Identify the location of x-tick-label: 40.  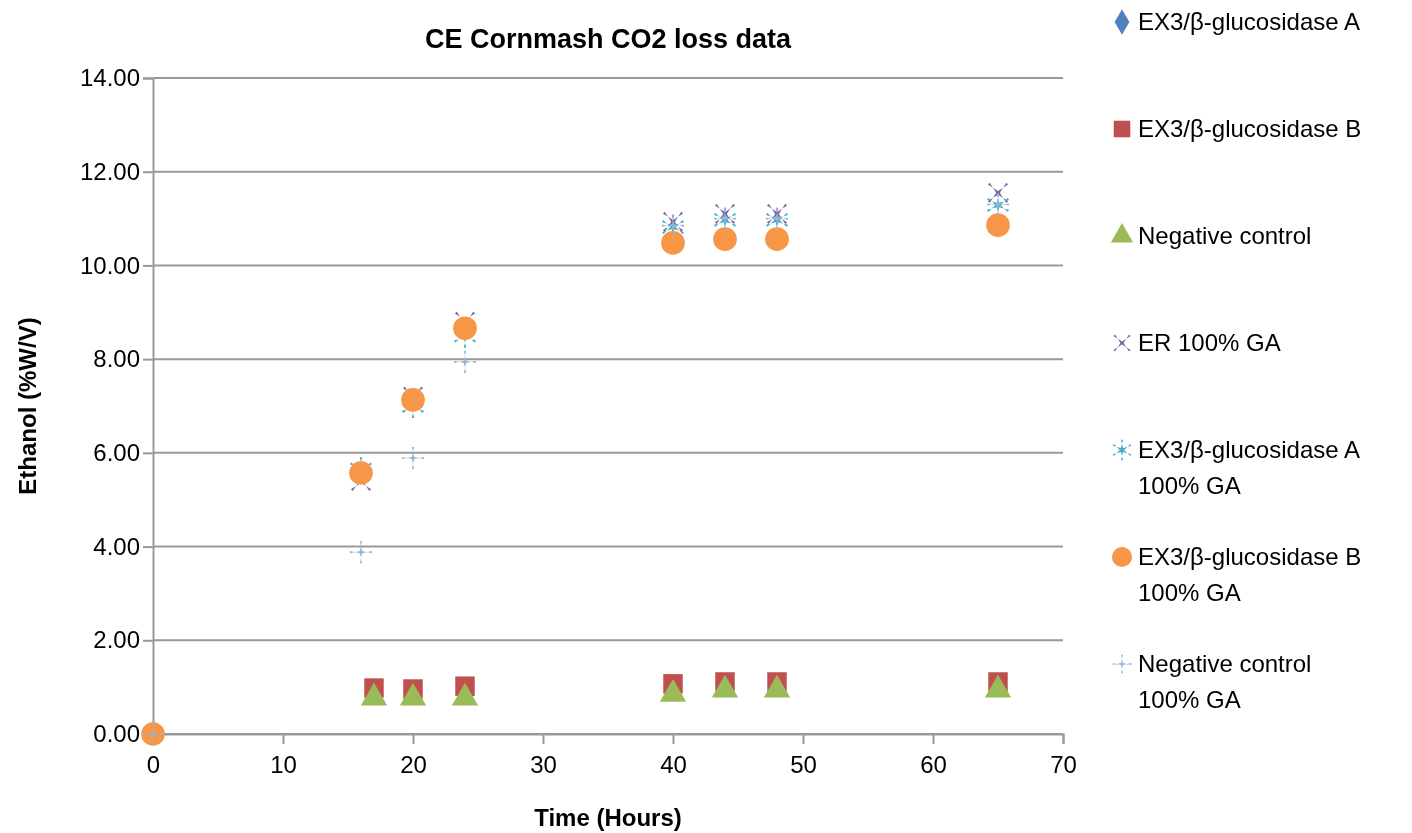
(673, 765).